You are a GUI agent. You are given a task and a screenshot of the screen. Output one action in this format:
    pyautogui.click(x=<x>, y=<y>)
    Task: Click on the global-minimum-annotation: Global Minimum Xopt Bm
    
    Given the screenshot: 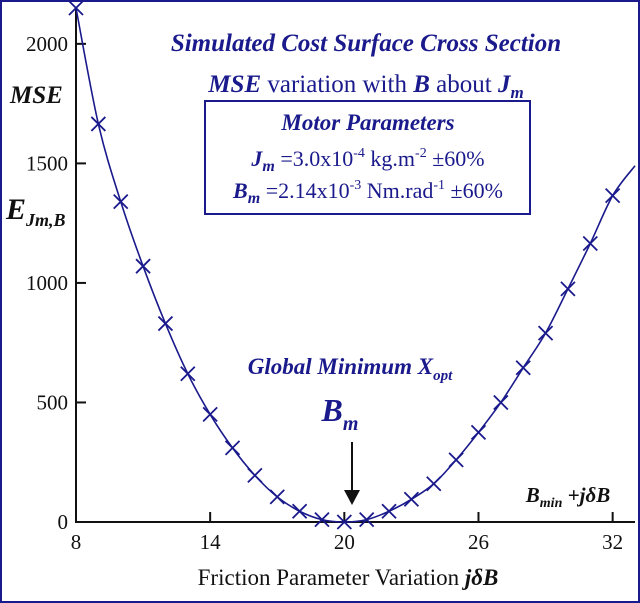 What is the action you would take?
    pyautogui.click(x=350, y=429)
    